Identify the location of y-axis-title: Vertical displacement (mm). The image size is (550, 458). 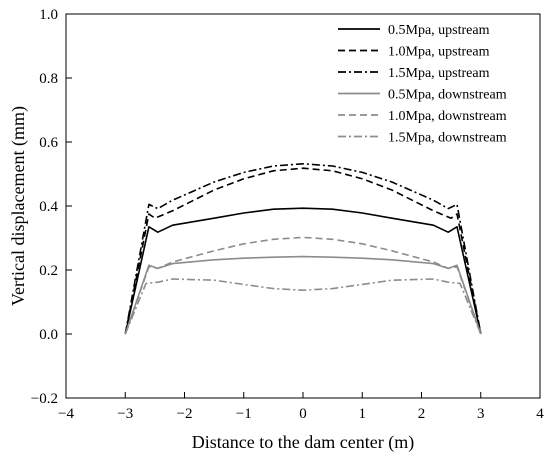
(18, 206).